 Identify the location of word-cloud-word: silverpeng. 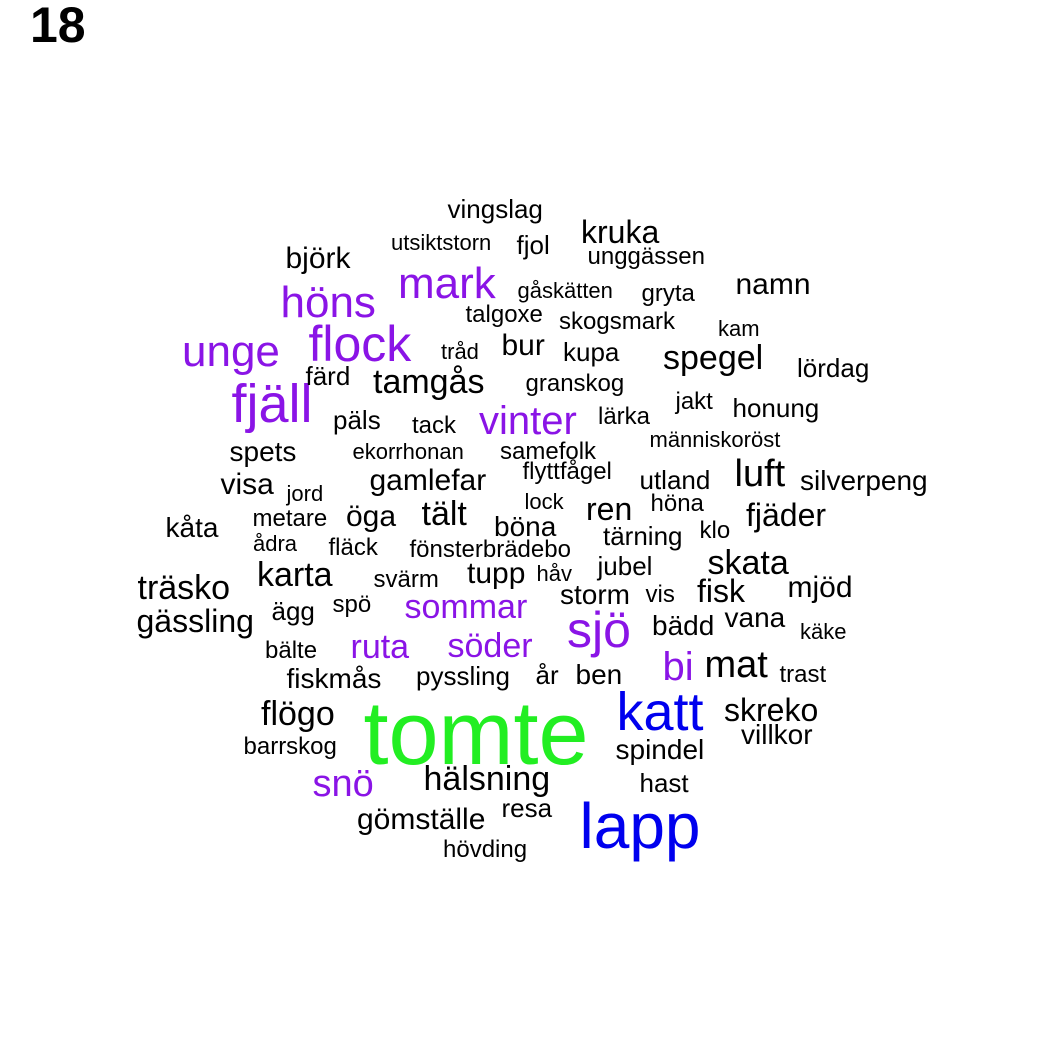
(864, 480).